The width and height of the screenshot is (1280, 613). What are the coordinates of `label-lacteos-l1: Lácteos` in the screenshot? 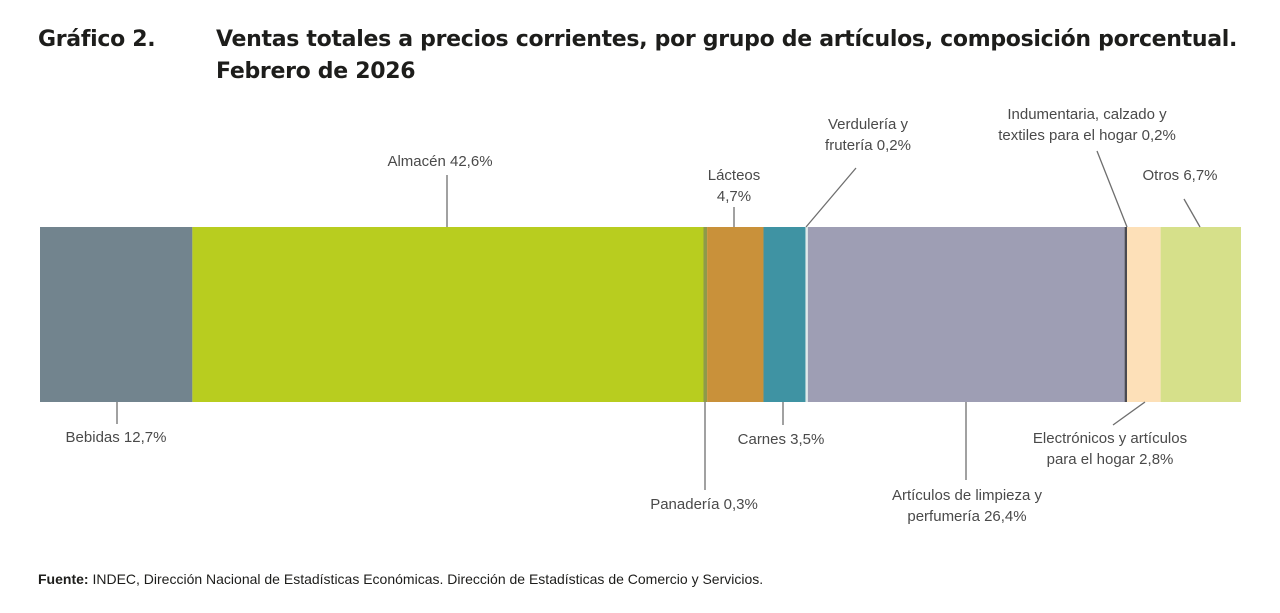 It's located at (734, 175).